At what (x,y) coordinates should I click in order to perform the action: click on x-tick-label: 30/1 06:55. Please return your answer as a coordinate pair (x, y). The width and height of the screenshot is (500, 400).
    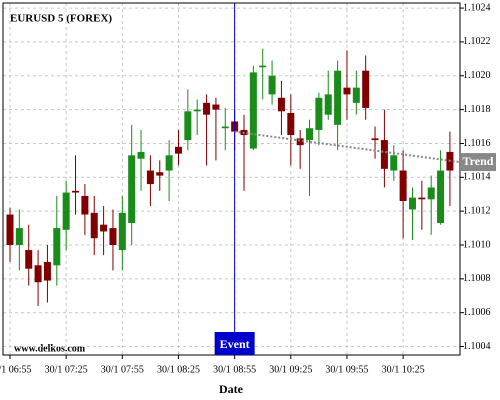
    Looking at the image, I should click on (16, 369).